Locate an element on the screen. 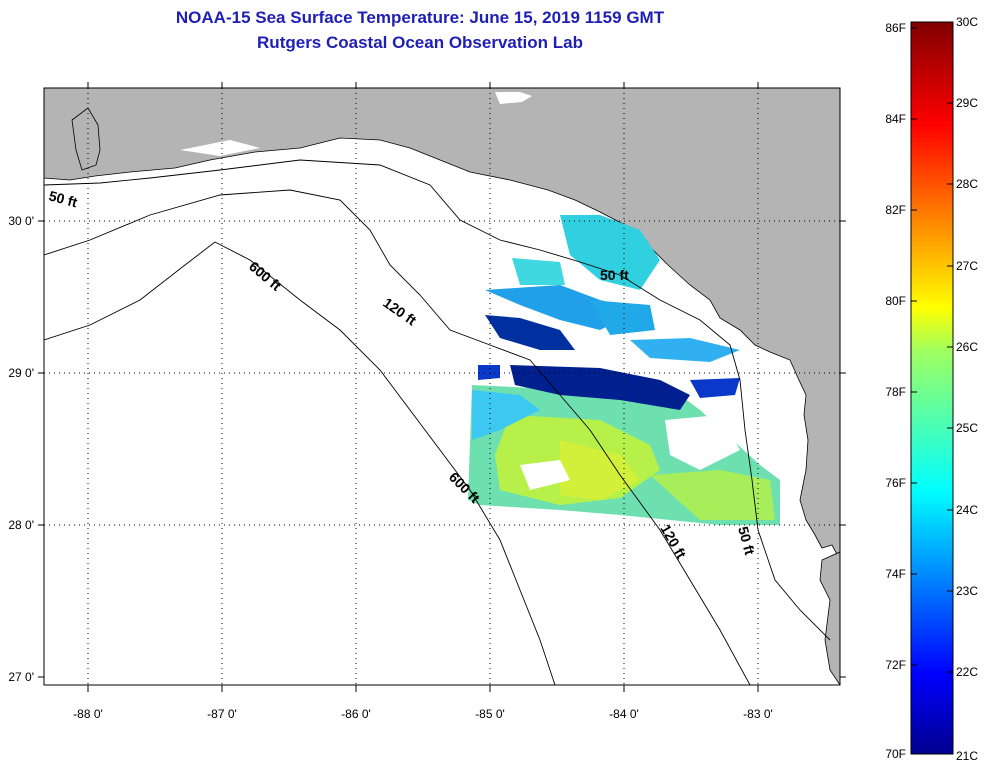 Image resolution: width=992 pixels, height=770 pixels. colorbar-label-f: 84F is located at coordinates (895, 119).